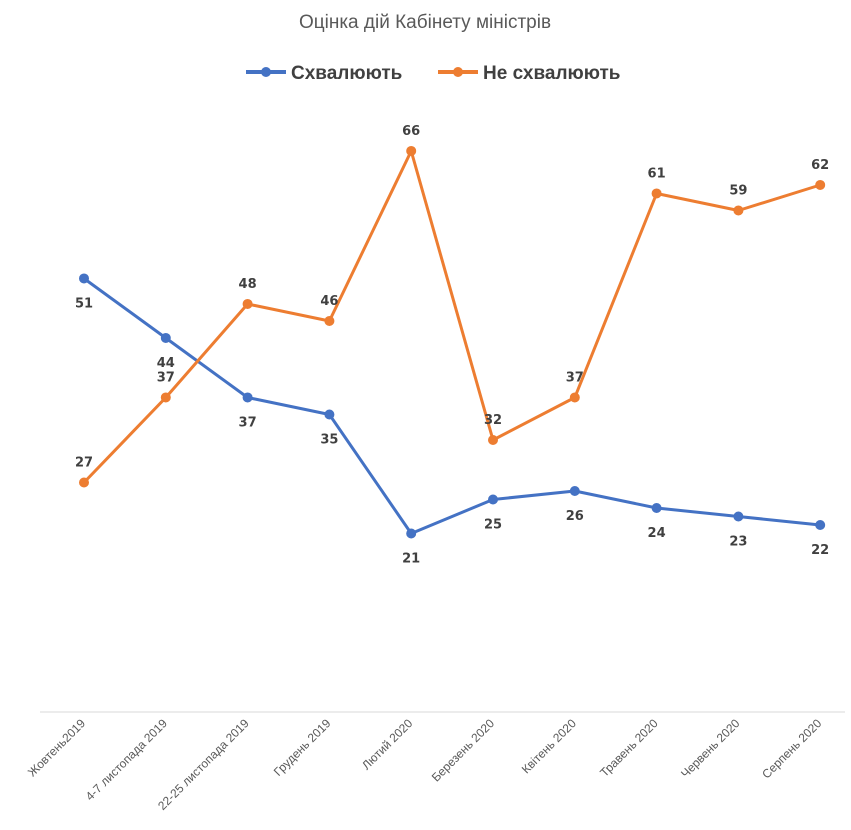 The image size is (851, 830). Describe the element at coordinates (411, 558) in the screenshot. I see `data-label-s0-4: 21` at that location.